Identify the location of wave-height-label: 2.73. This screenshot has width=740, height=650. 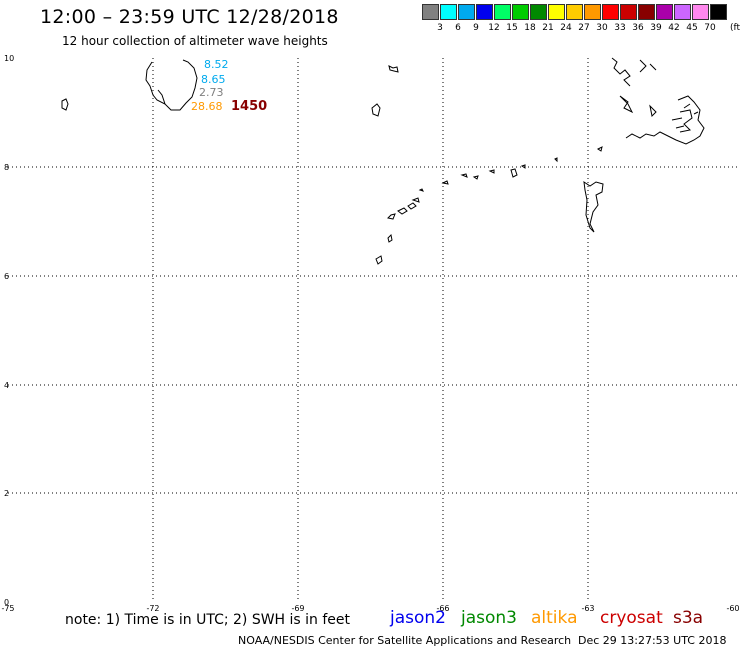
(211, 92).